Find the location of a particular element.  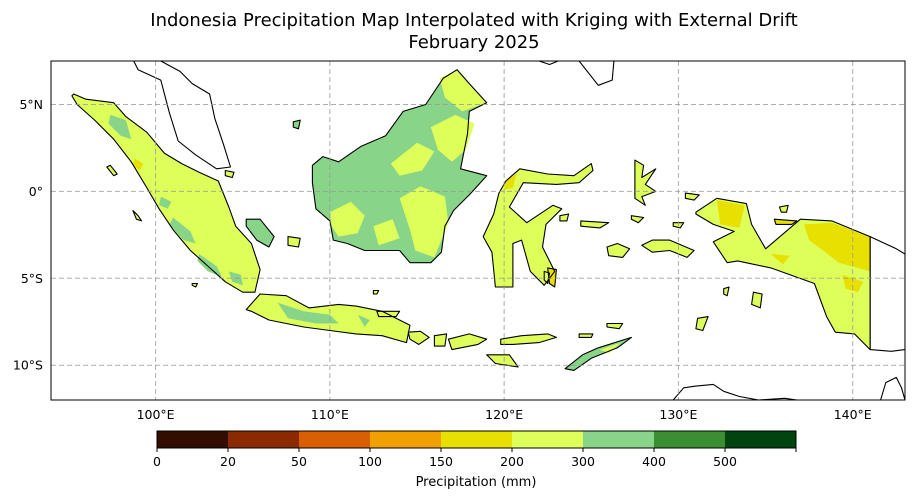

coastline-lombok is located at coordinates (440, 340).